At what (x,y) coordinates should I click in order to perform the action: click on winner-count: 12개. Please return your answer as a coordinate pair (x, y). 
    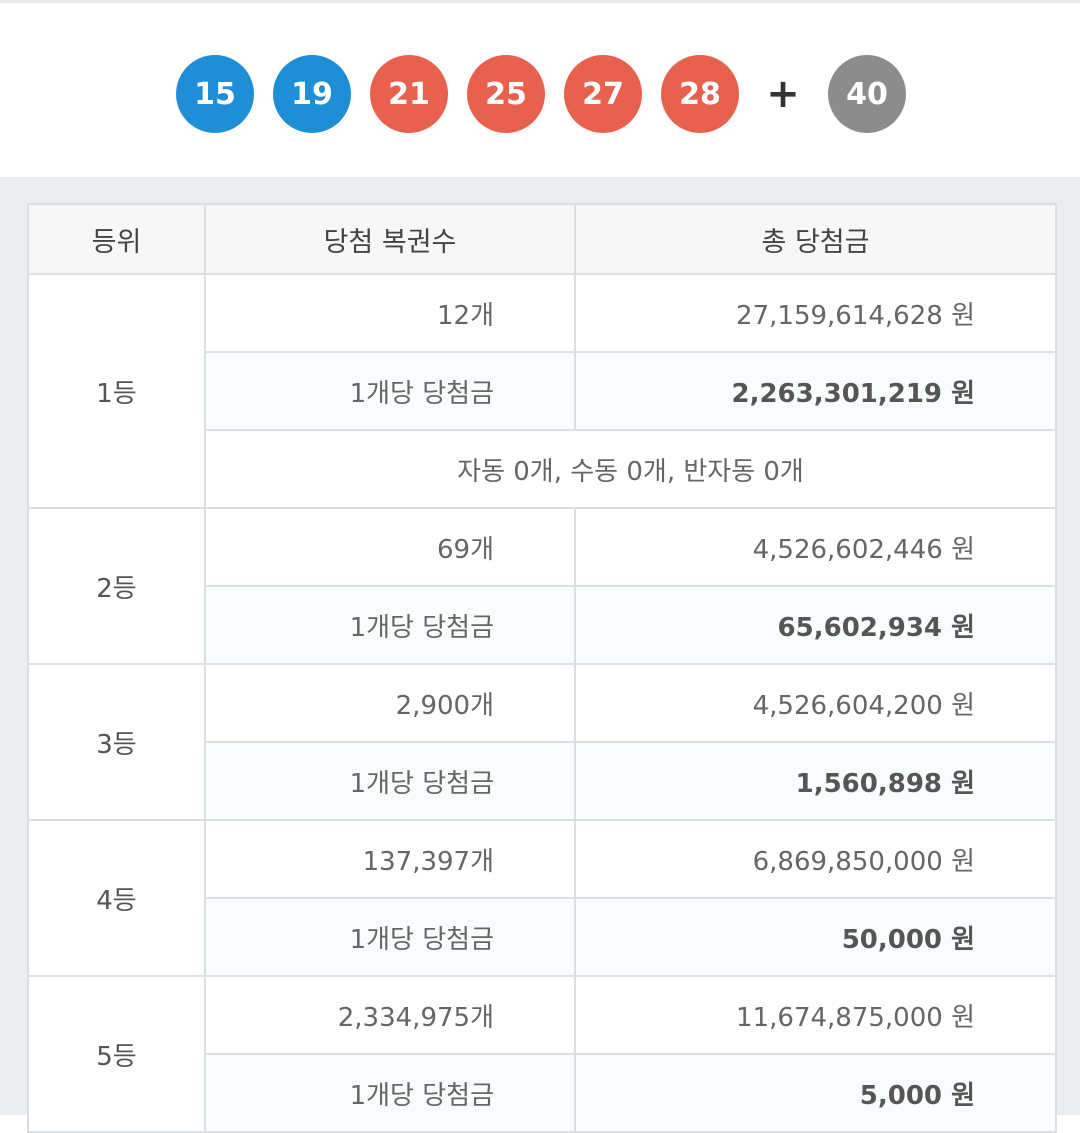
    Looking at the image, I should click on (390, 313).